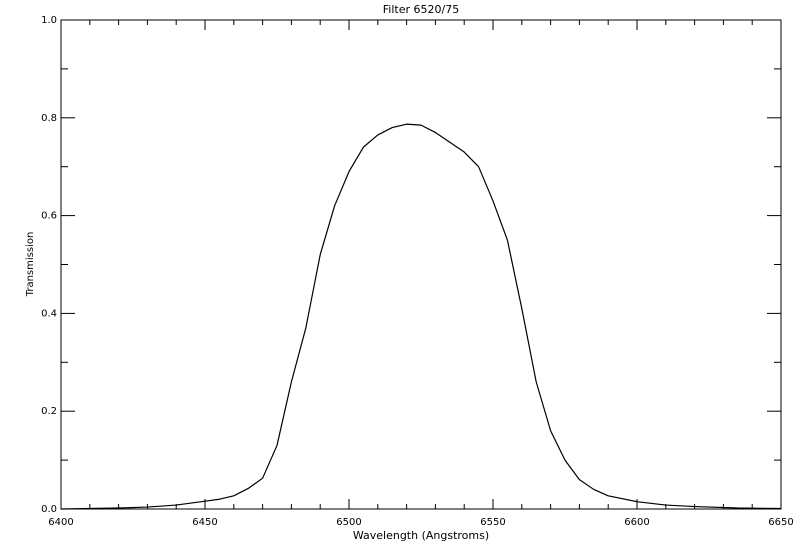  I want to click on x-tick-label: 6500, so click(348, 522).